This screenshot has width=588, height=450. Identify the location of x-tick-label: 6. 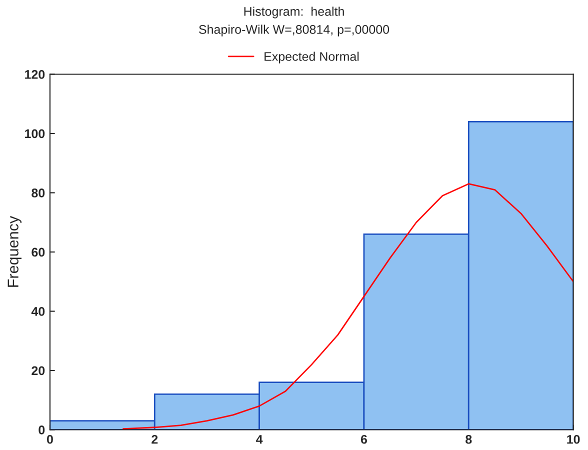
(363, 439).